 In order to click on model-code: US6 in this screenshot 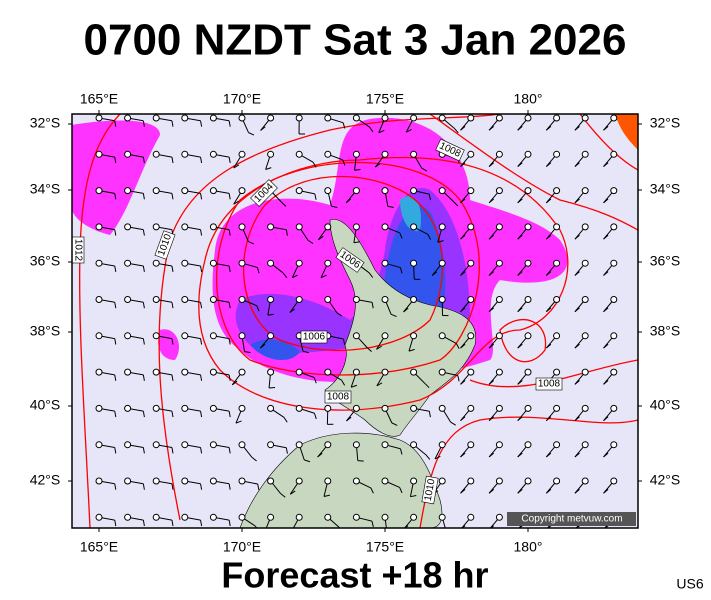, I will do `click(689, 584)`.